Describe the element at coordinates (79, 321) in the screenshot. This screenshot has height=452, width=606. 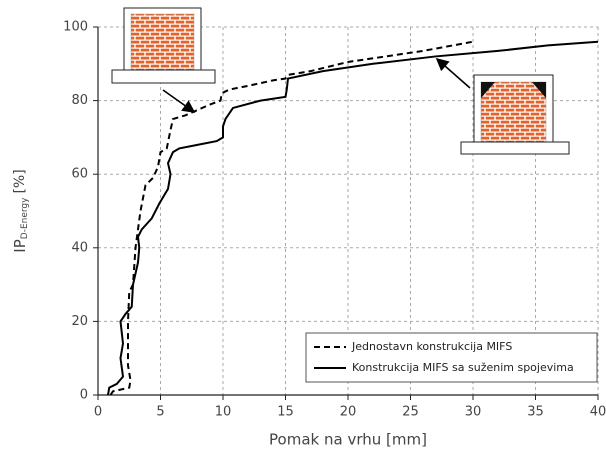
I see `y-tick-label: 20` at that location.